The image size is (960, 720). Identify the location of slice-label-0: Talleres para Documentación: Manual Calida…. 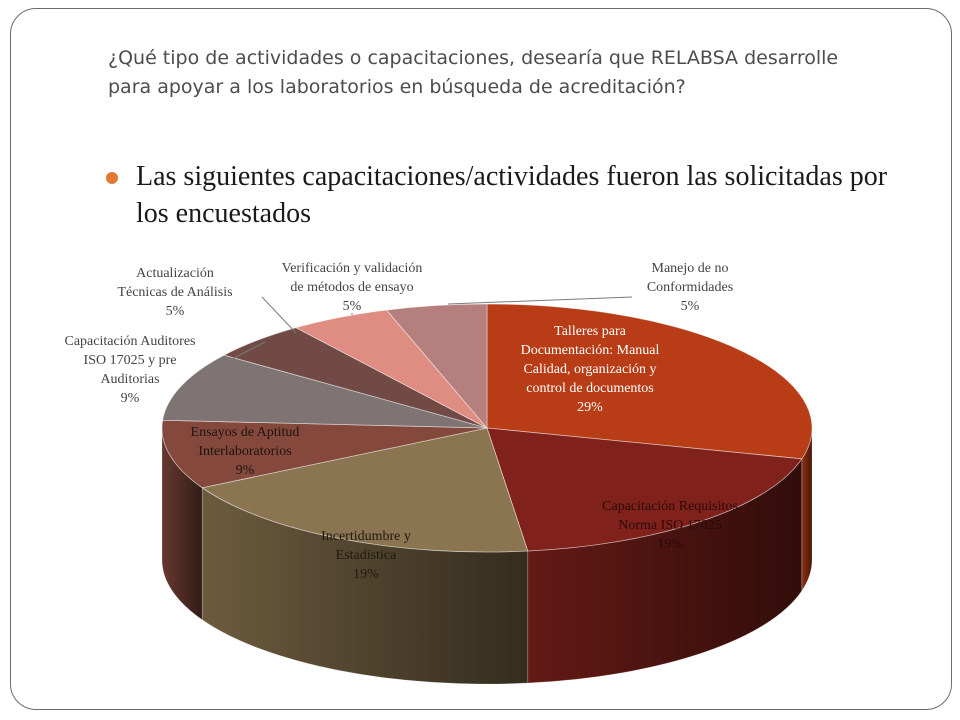
(590, 369).